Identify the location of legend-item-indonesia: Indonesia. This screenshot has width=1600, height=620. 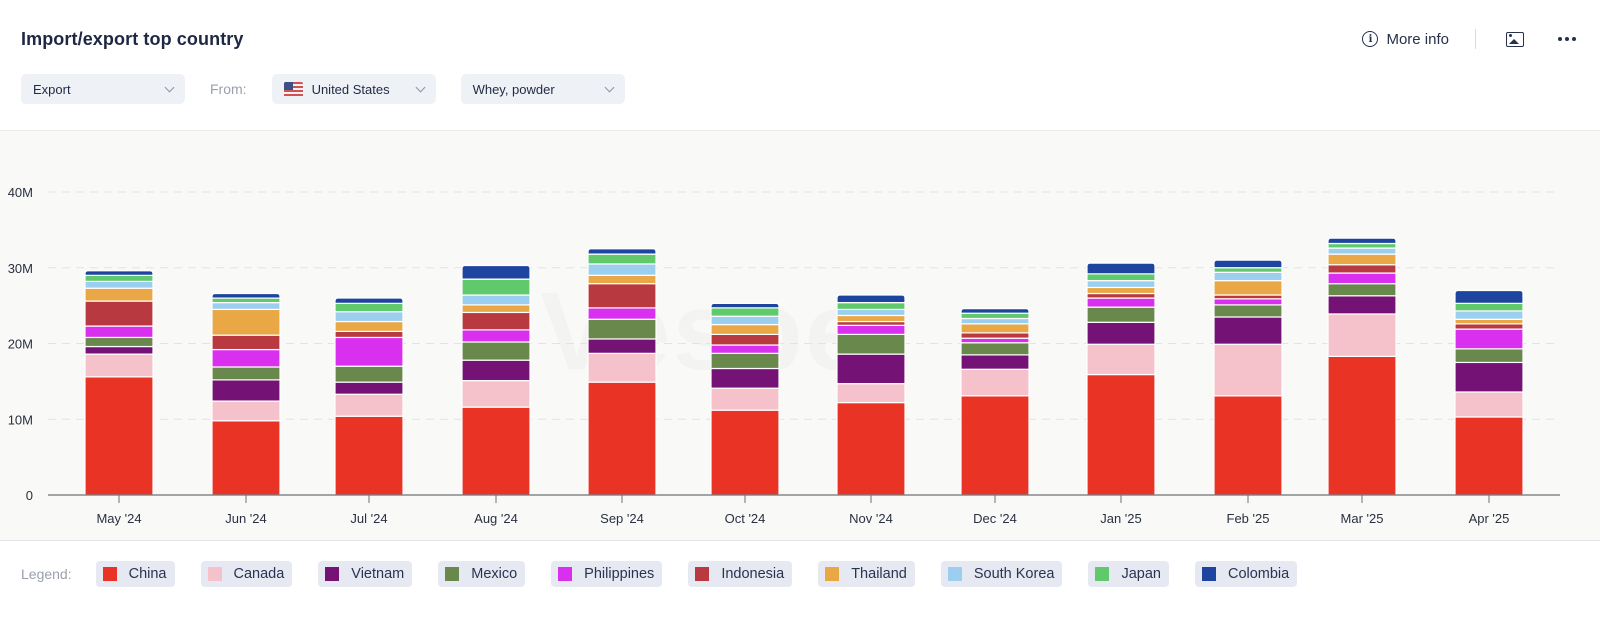
(740, 574).